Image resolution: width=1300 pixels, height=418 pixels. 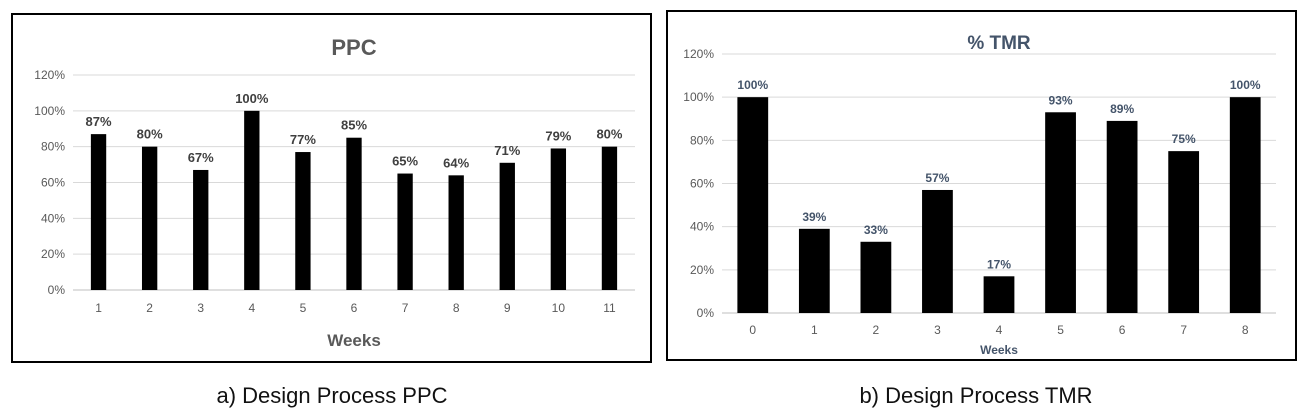 I want to click on data-label: 79%, so click(x=558, y=135).